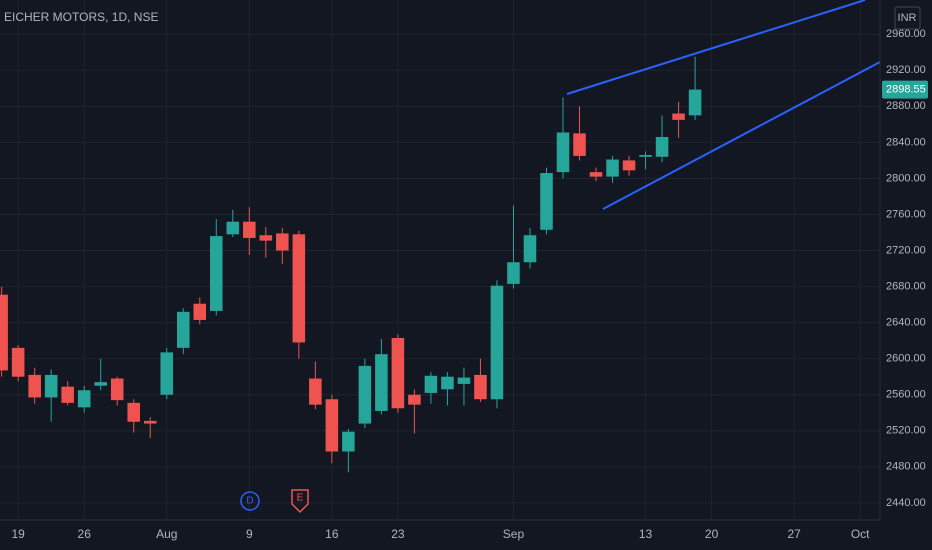 Image resolution: width=932 pixels, height=550 pixels. I want to click on x-tick-label: 13, so click(646, 534).